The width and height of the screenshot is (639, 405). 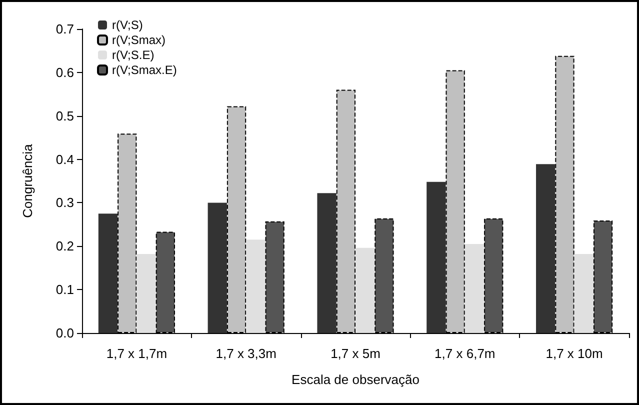 I want to click on x-tick-label: 1,7 x 10m, so click(x=574, y=353).